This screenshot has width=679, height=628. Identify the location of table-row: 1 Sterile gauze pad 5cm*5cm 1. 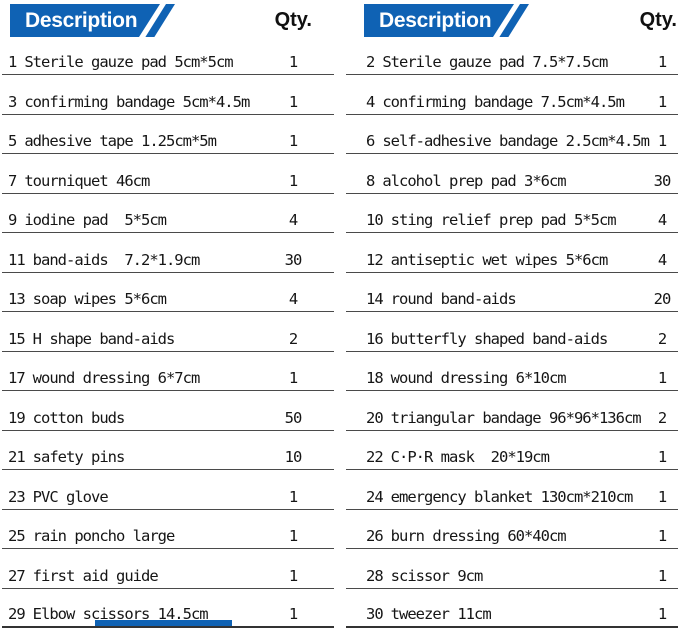
(168, 62).